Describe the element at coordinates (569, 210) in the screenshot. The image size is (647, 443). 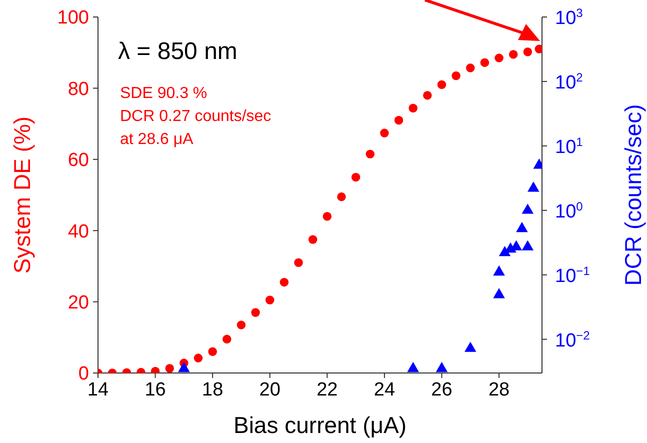
I see `y2-tick-label: 10$^{0}$` at that location.